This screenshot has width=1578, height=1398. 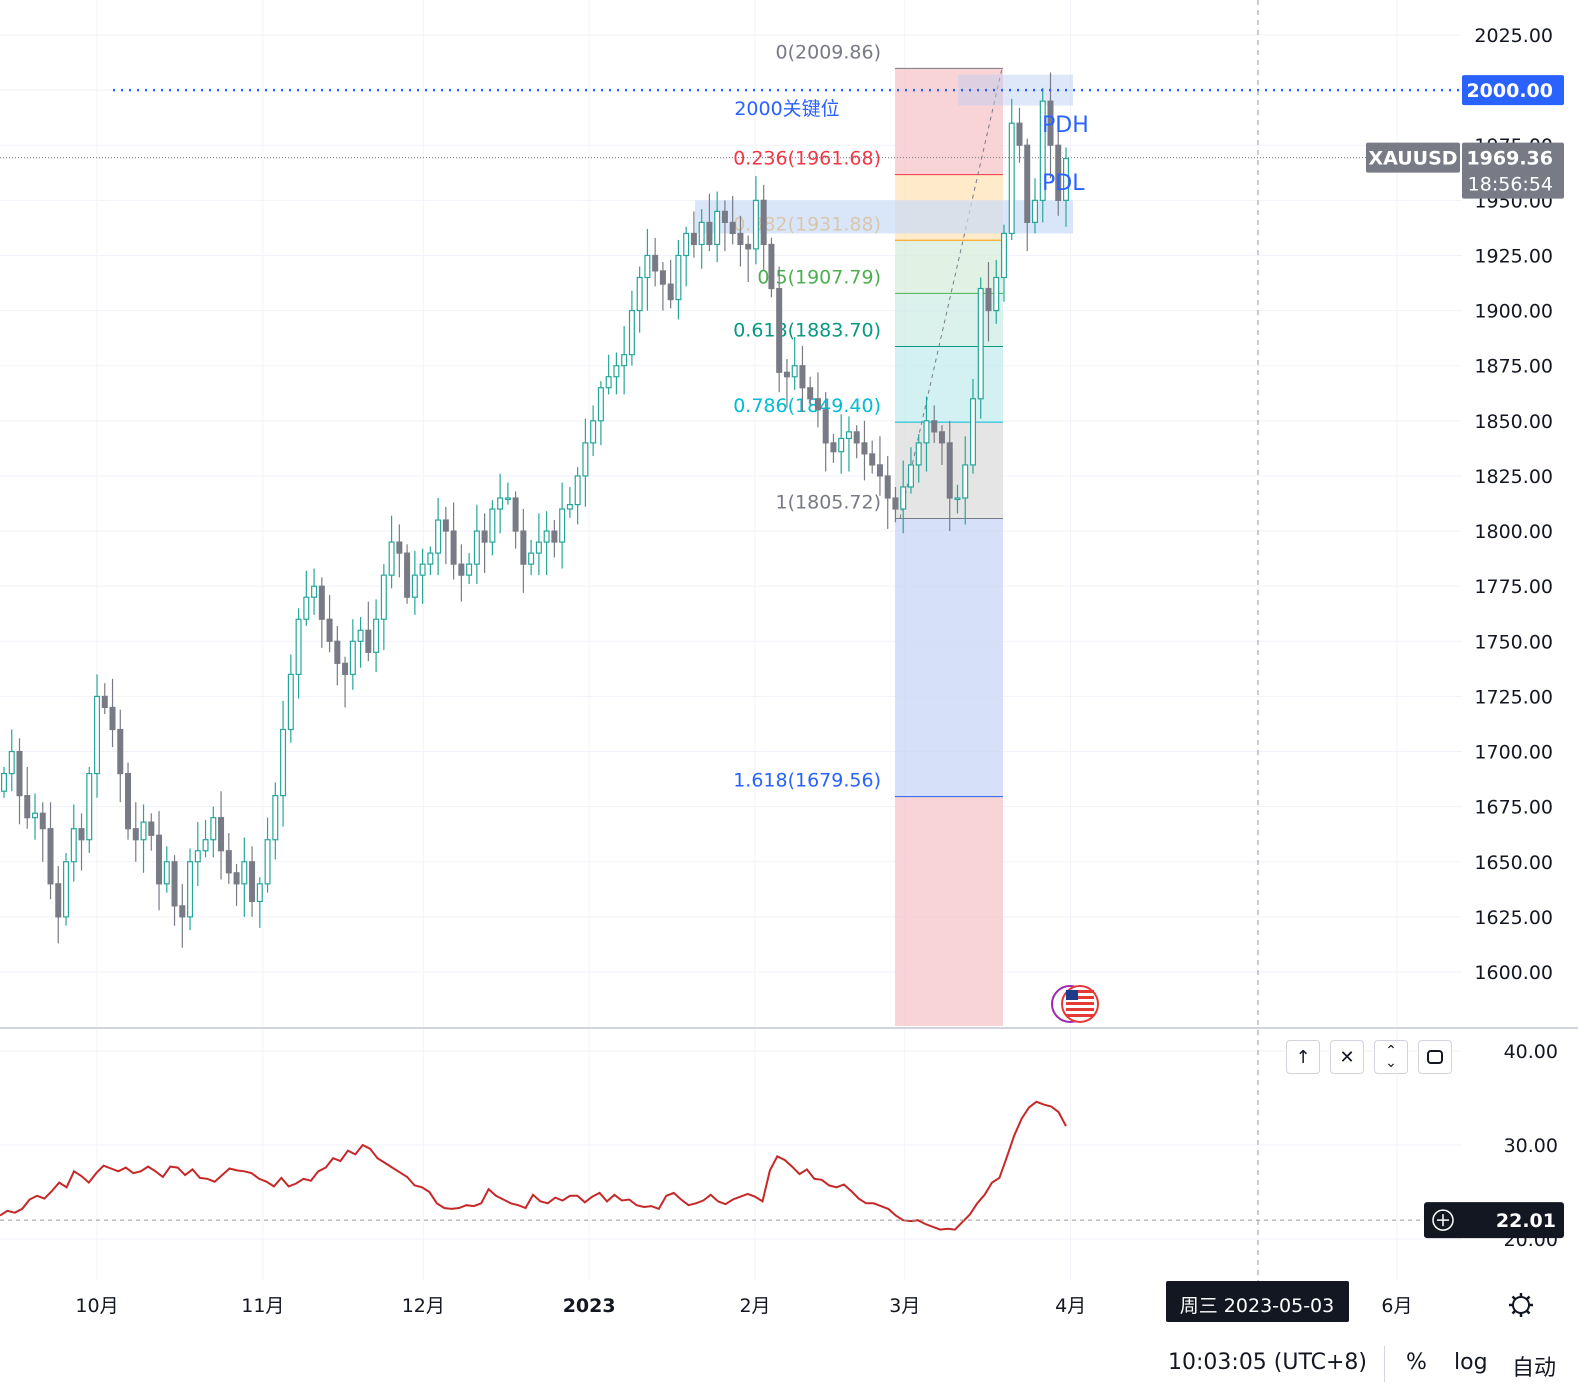 I want to click on symbol-badge, so click(x=1413, y=157).